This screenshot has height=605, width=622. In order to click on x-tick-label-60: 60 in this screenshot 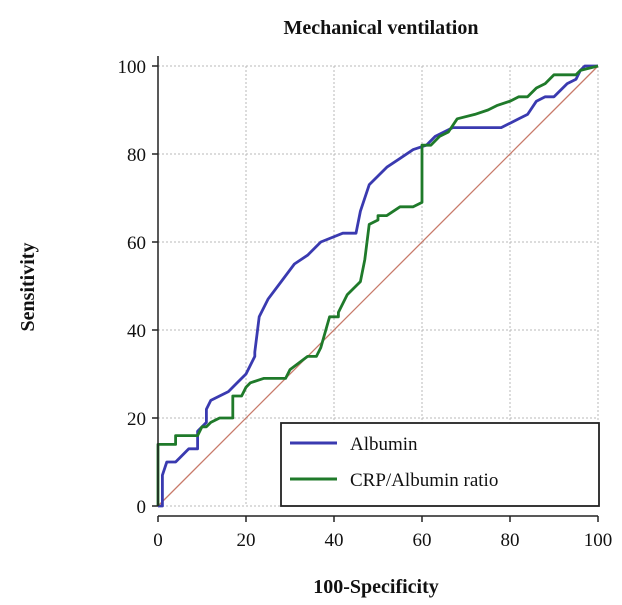, I will do `click(422, 540)`.